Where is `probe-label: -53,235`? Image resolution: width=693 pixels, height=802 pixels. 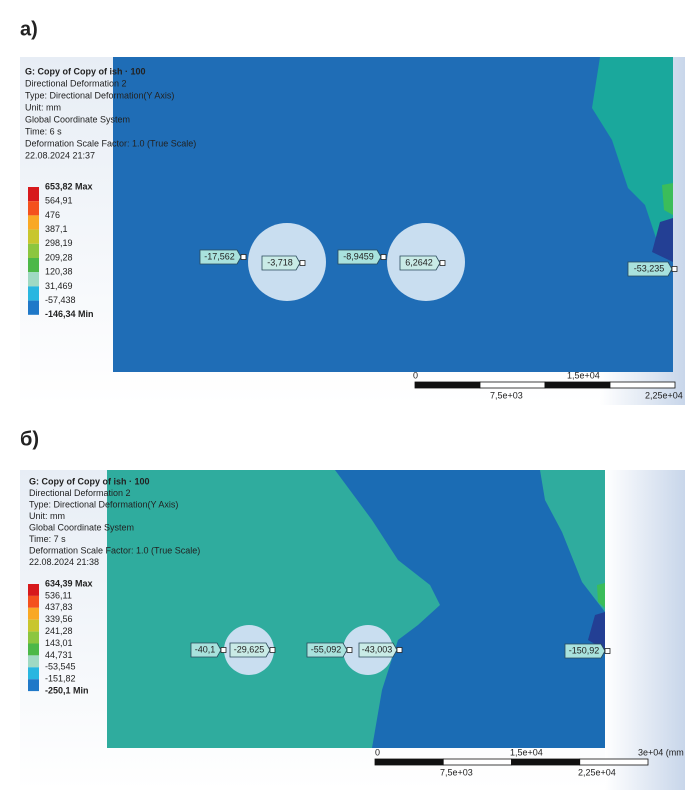
probe-label: -53,235 is located at coordinates (649, 268).